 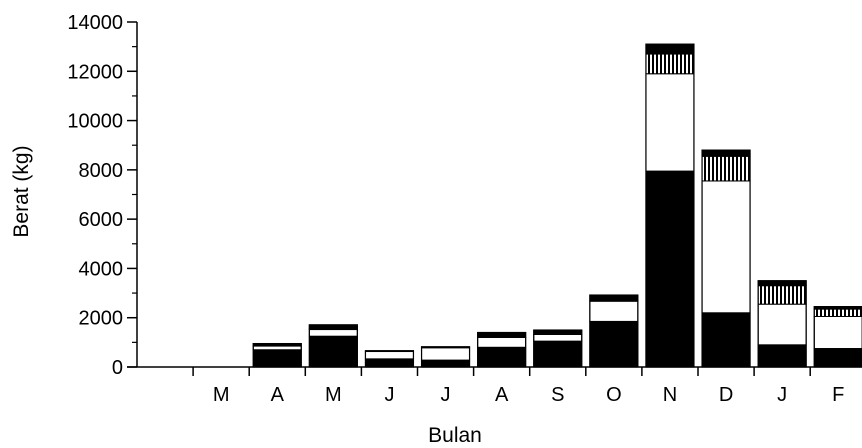 What do you see at coordinates (101, 319) in the screenshot?
I see `y-tick-label: 2000` at bounding box center [101, 319].